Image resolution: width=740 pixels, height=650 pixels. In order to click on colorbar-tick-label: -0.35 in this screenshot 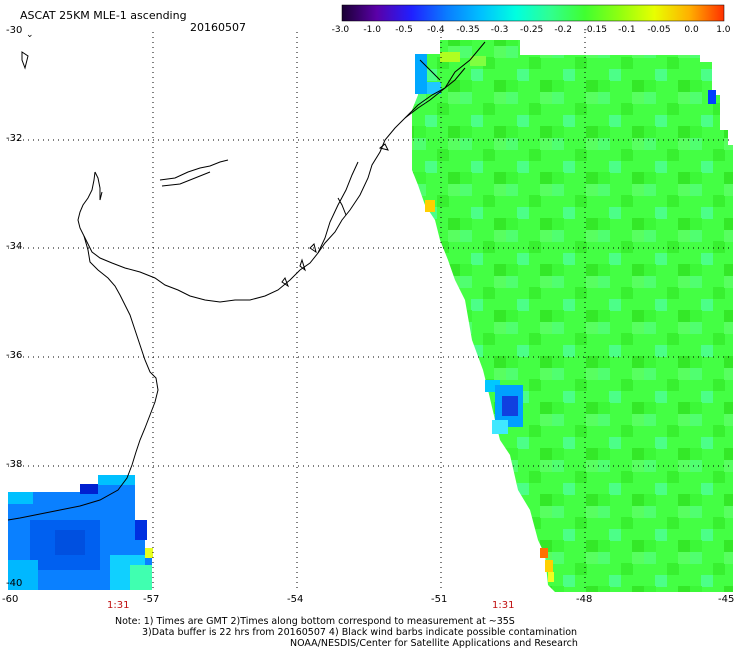, I will do `click(468, 30)`.